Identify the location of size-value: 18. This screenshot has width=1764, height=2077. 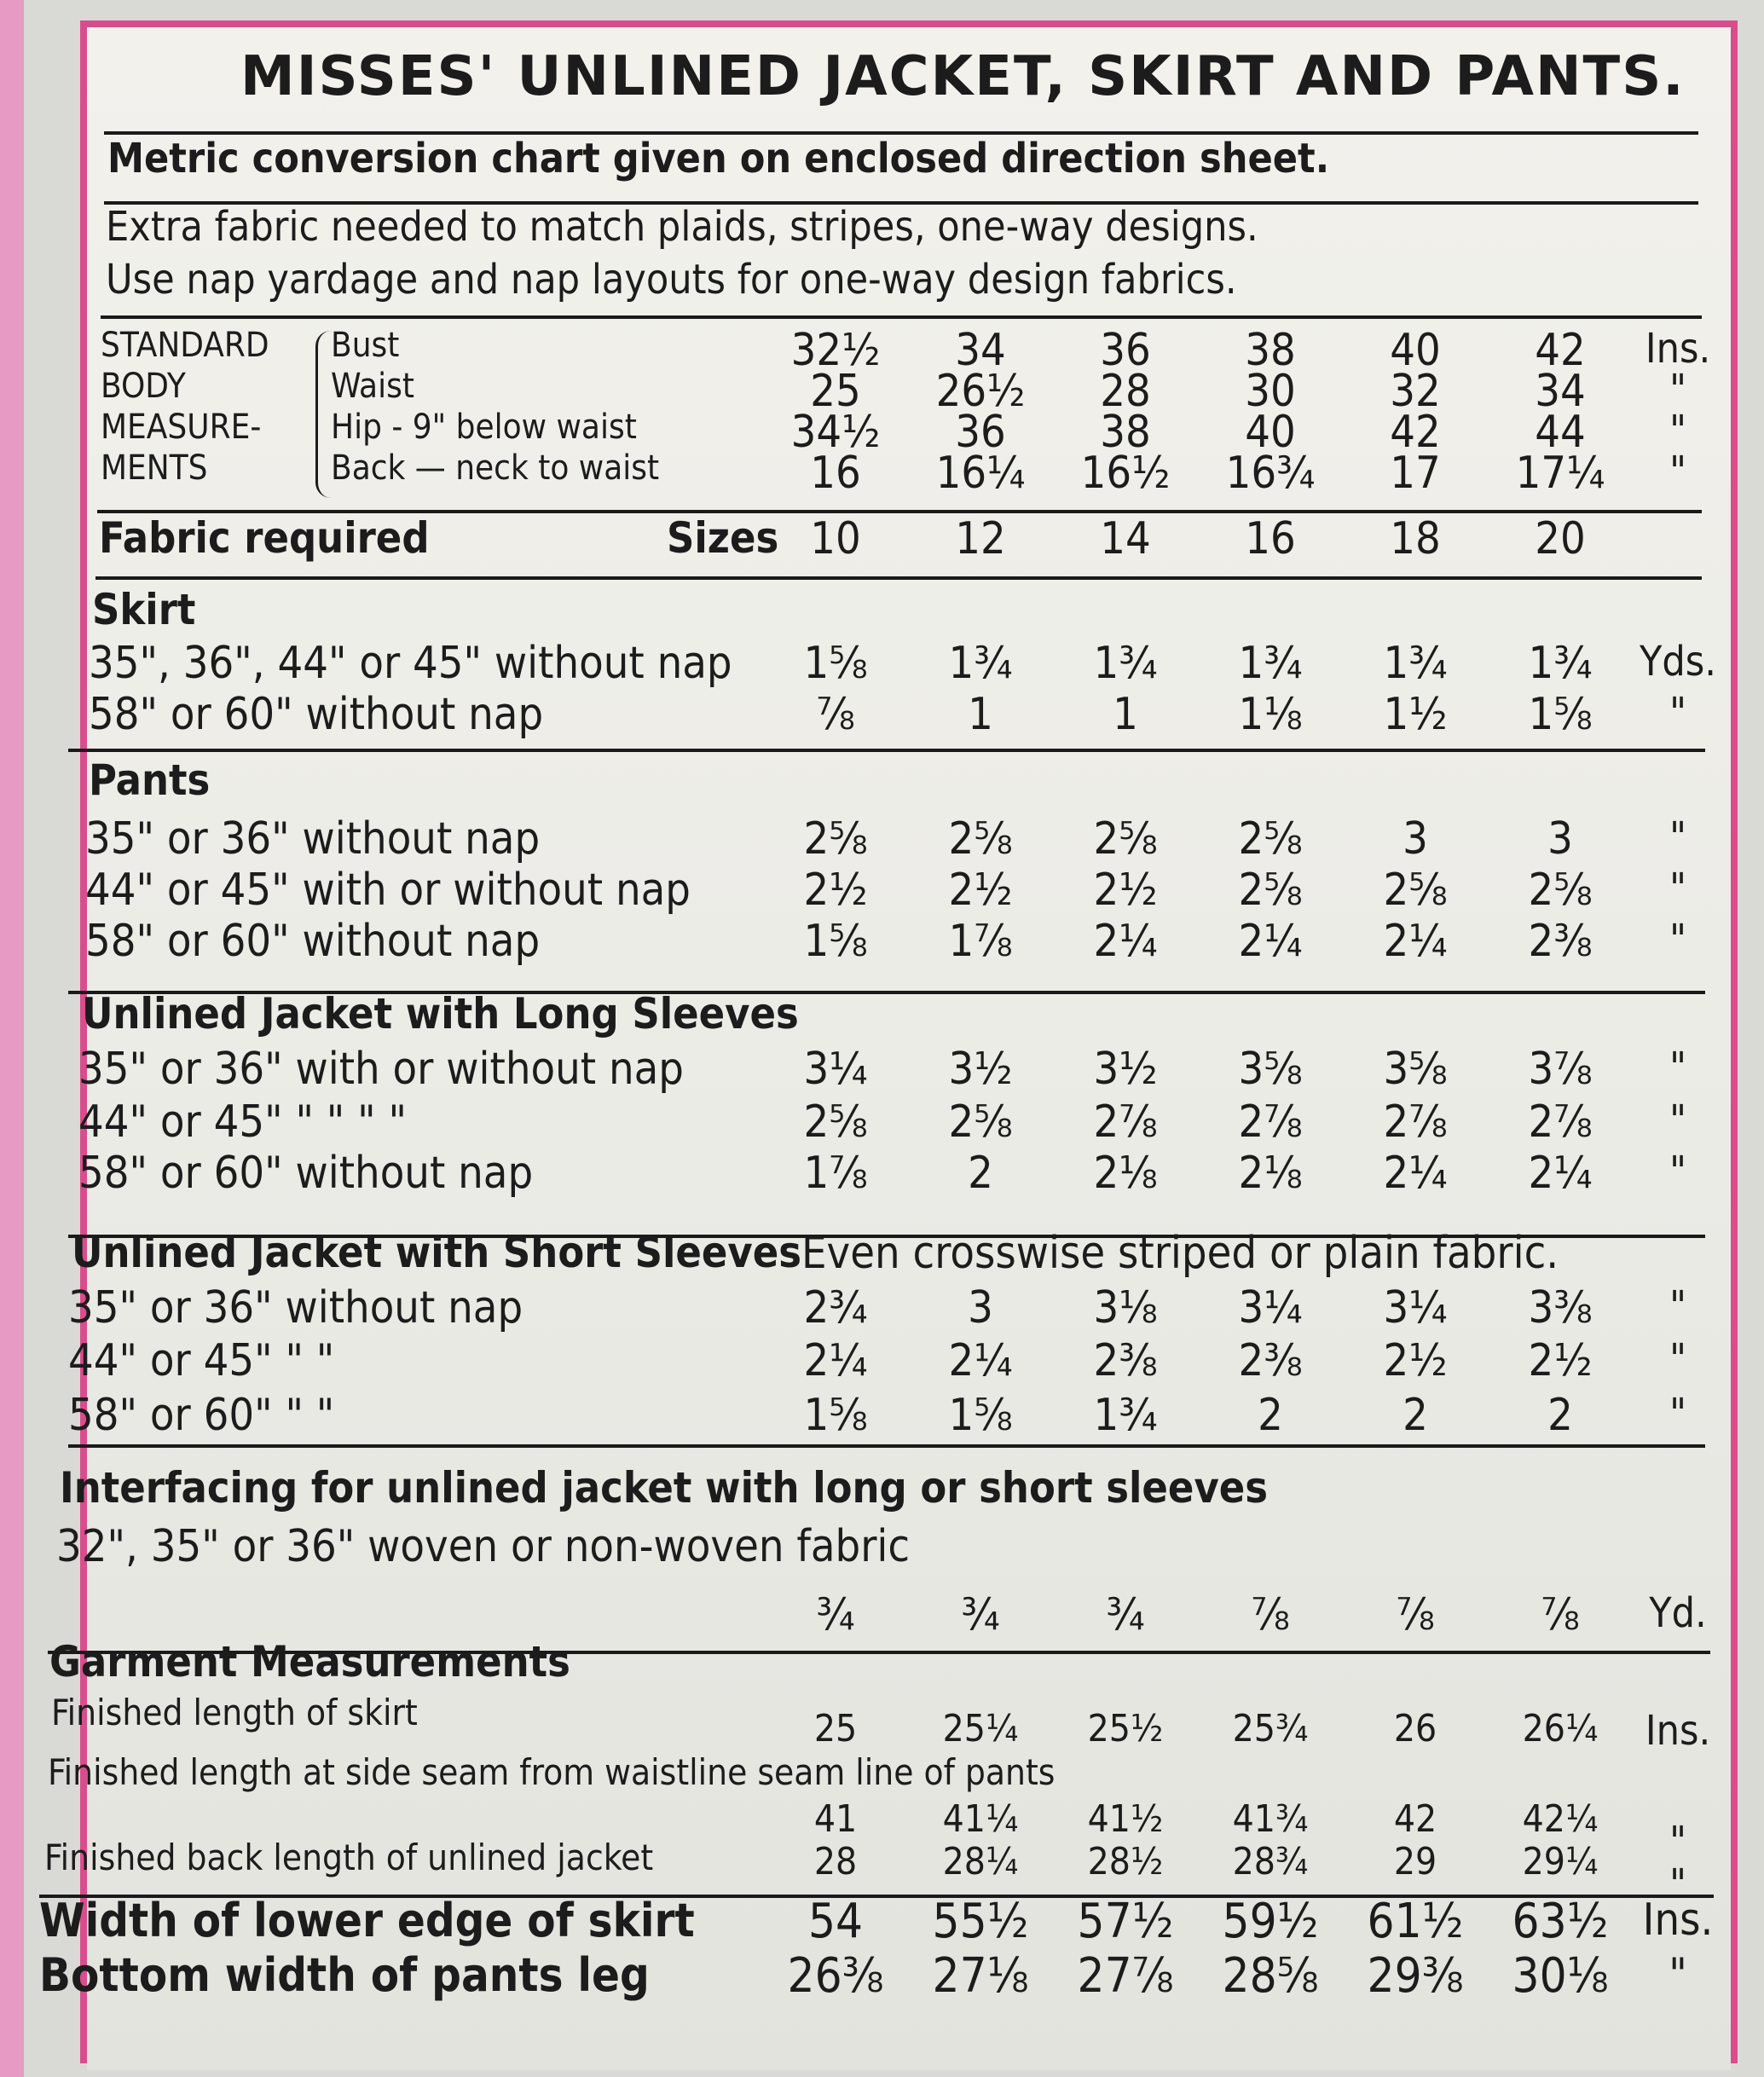
(1415, 539).